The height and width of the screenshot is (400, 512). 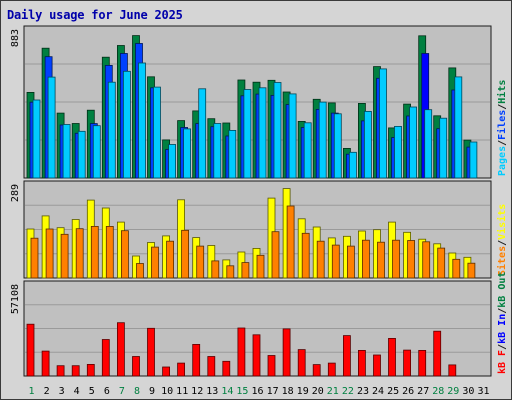 I want to click on legend-kbytes: kB F/kB In/kB Out, so click(x=502, y=323).